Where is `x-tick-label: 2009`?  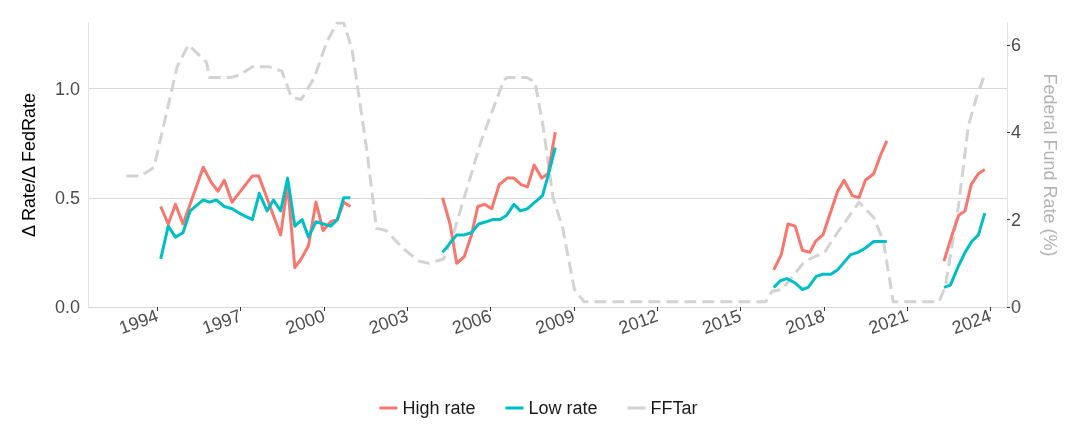
x-tick-label: 2009 is located at coordinates (555, 322).